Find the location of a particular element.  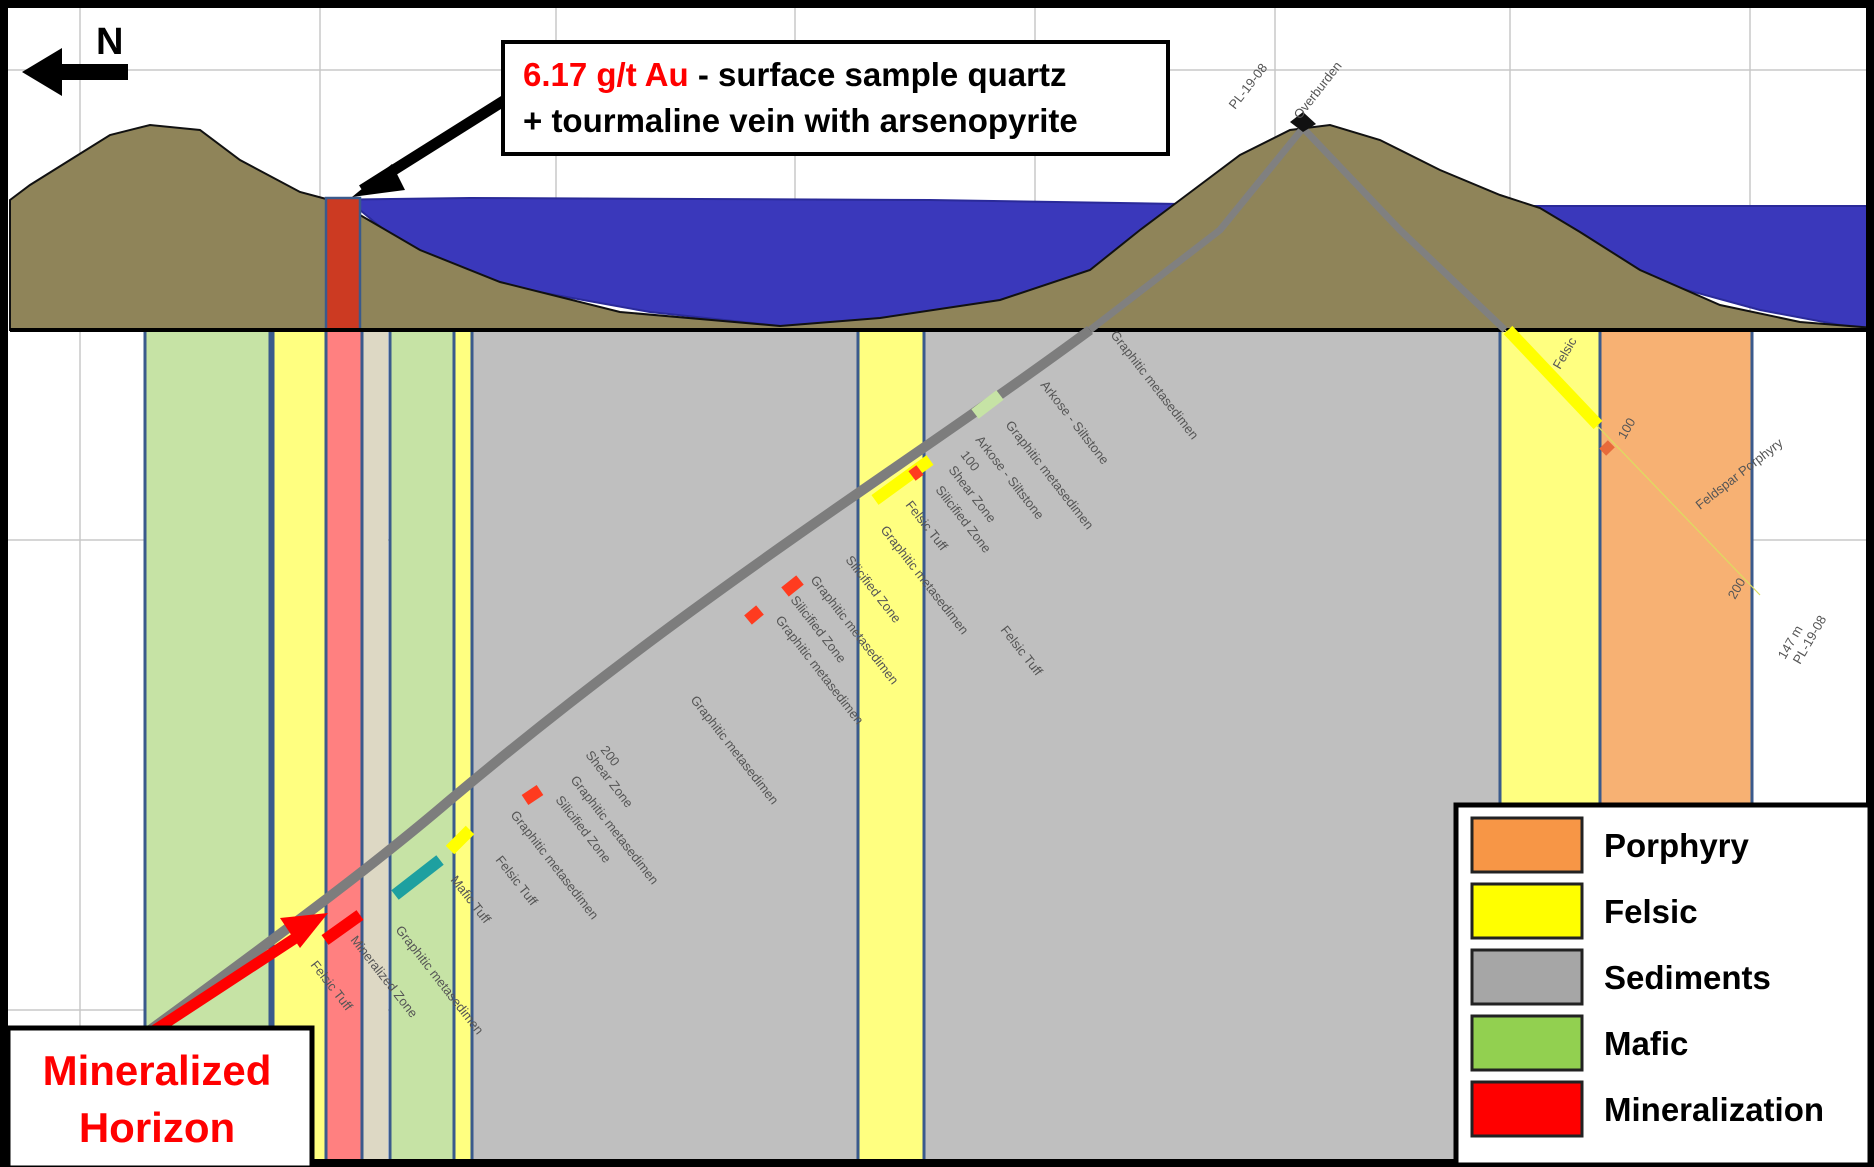

bottom-callout-line2: Horizon is located at coordinates (157, 1127).